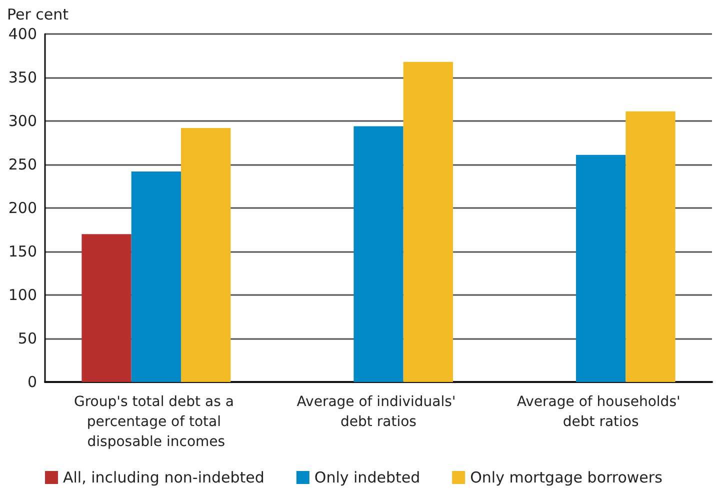 Image resolution: width=726 pixels, height=492 pixels. Describe the element at coordinates (378, 412) in the screenshot. I see `x-tick-label: Average of individuals' debt ratios` at that location.